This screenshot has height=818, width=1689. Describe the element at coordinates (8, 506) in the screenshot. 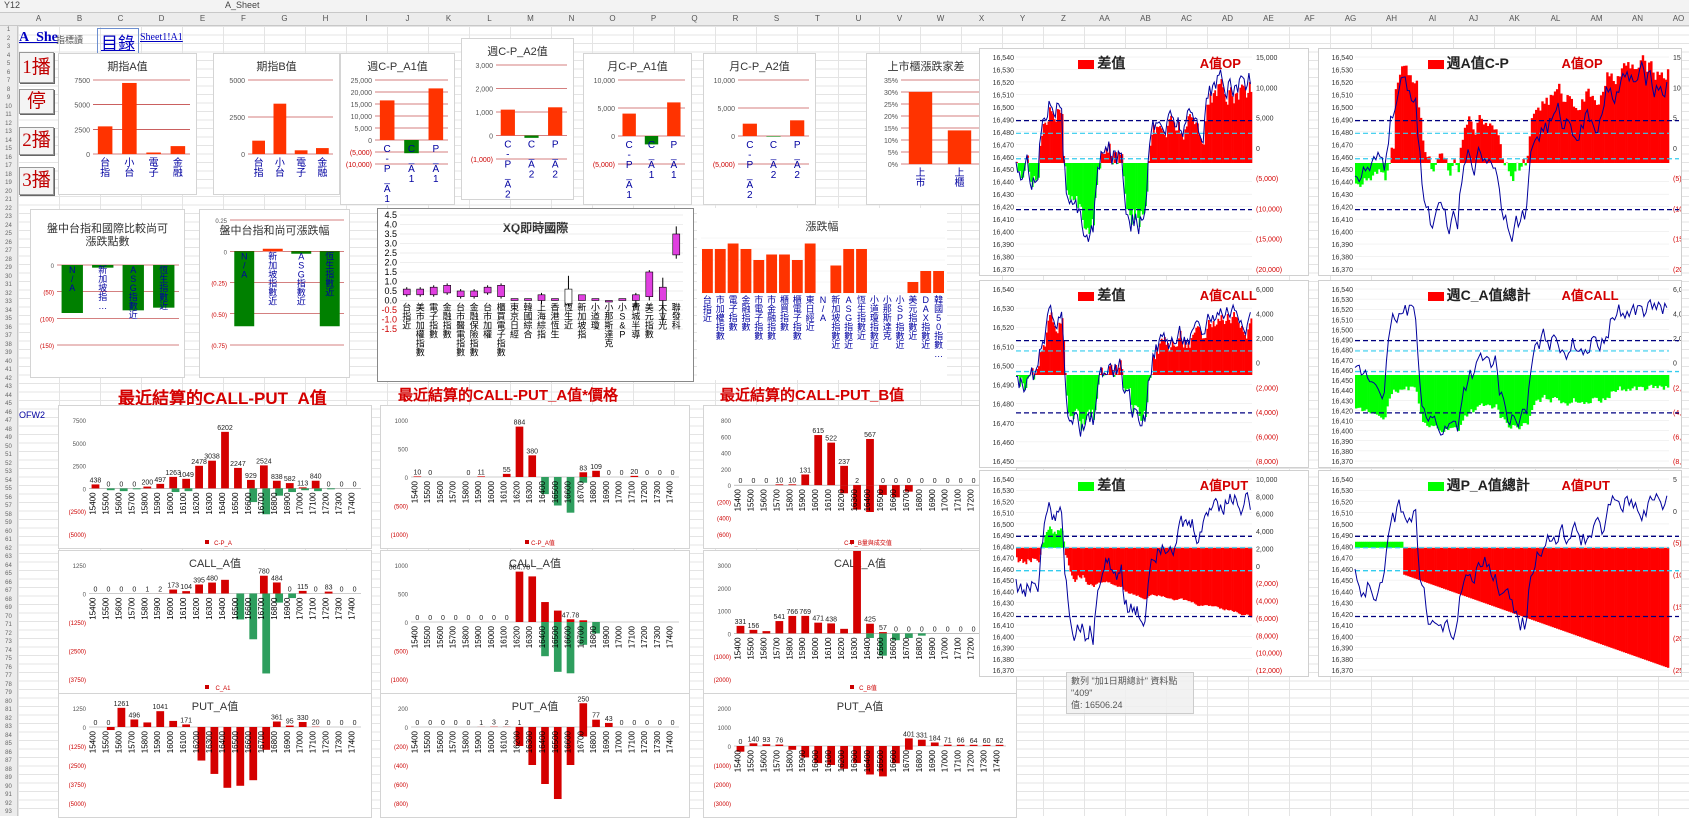

I see `row-header: 57` at that location.